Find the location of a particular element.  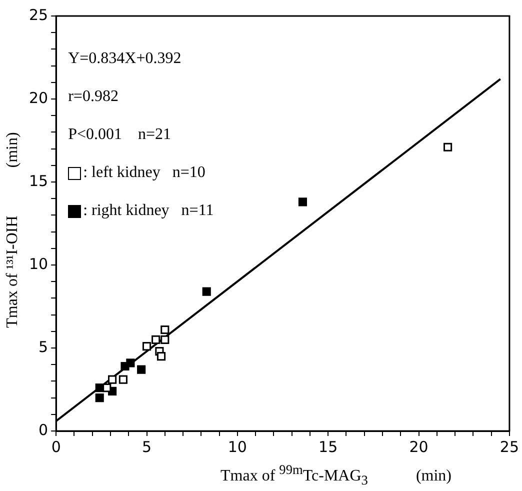

x-tick-label: 5 is located at coordinates (147, 447).